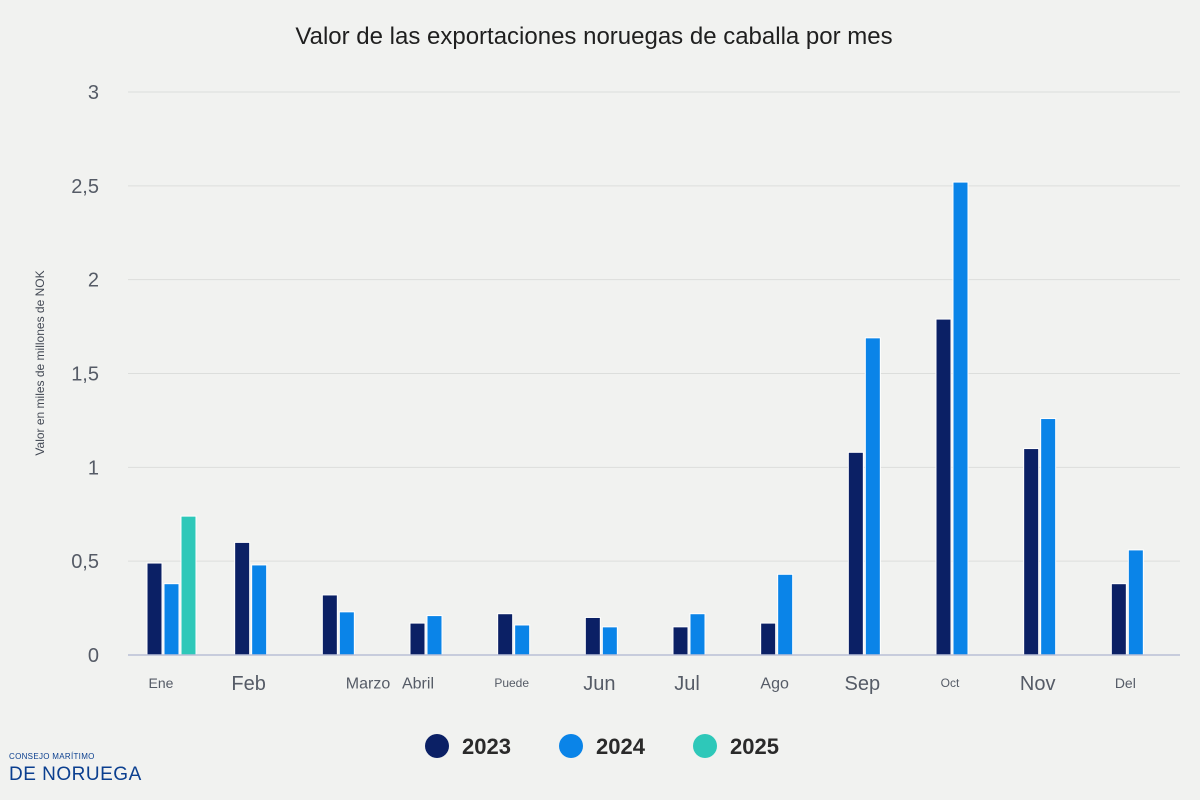 The width and height of the screenshot is (1200, 800). Describe the element at coordinates (75, 774) in the screenshot. I see `brand-logo-line2: DE NORUEGA` at that location.